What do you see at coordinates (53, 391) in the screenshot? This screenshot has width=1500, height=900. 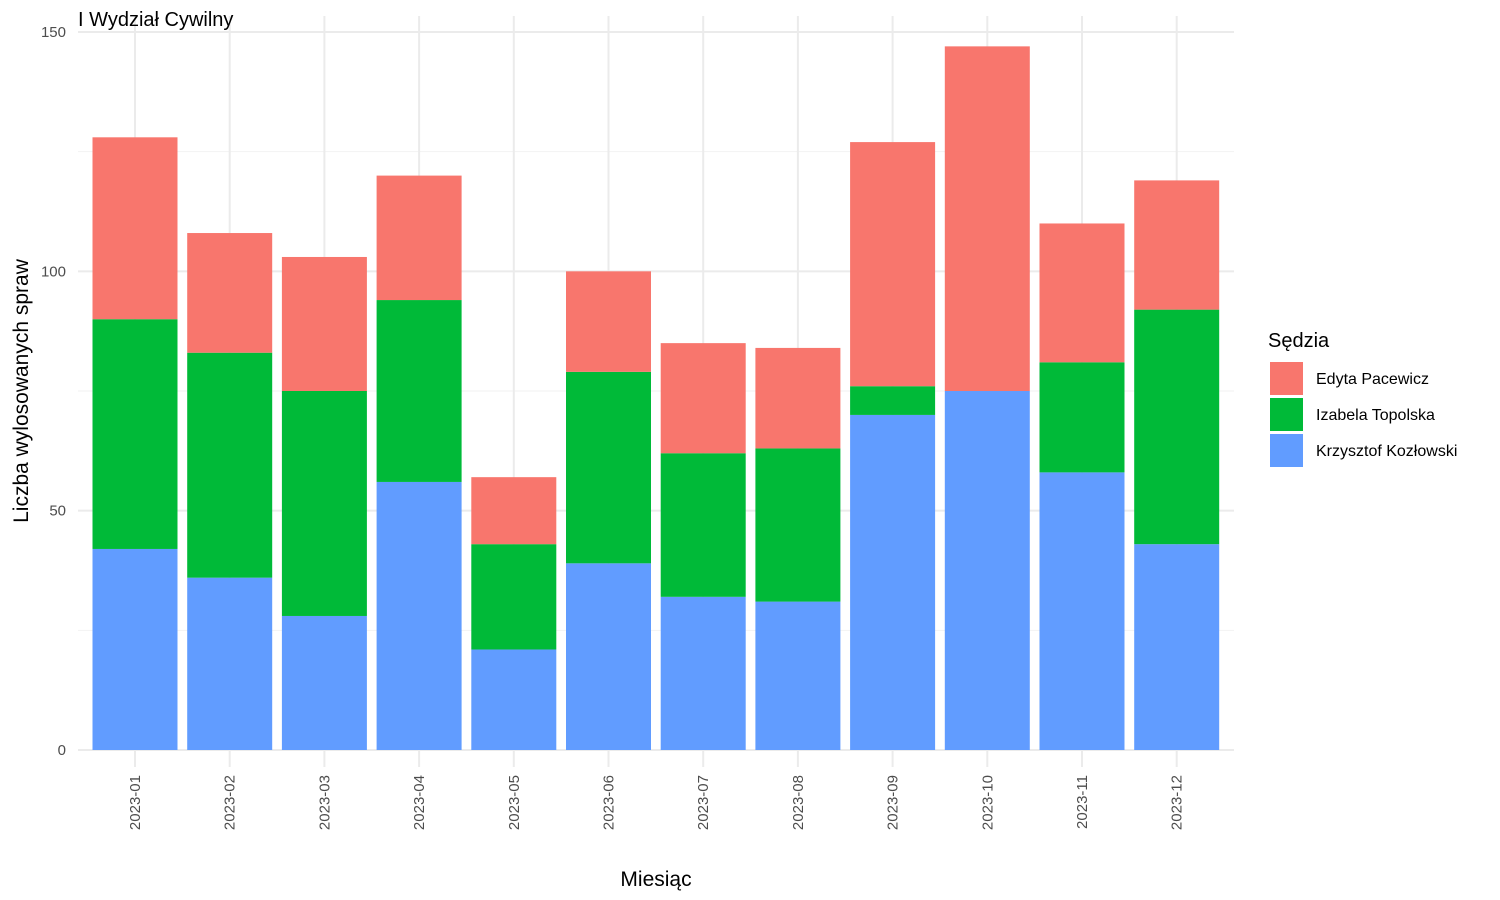 I see `y-axis-ticks: 0 50 100 150` at bounding box center [53, 391].